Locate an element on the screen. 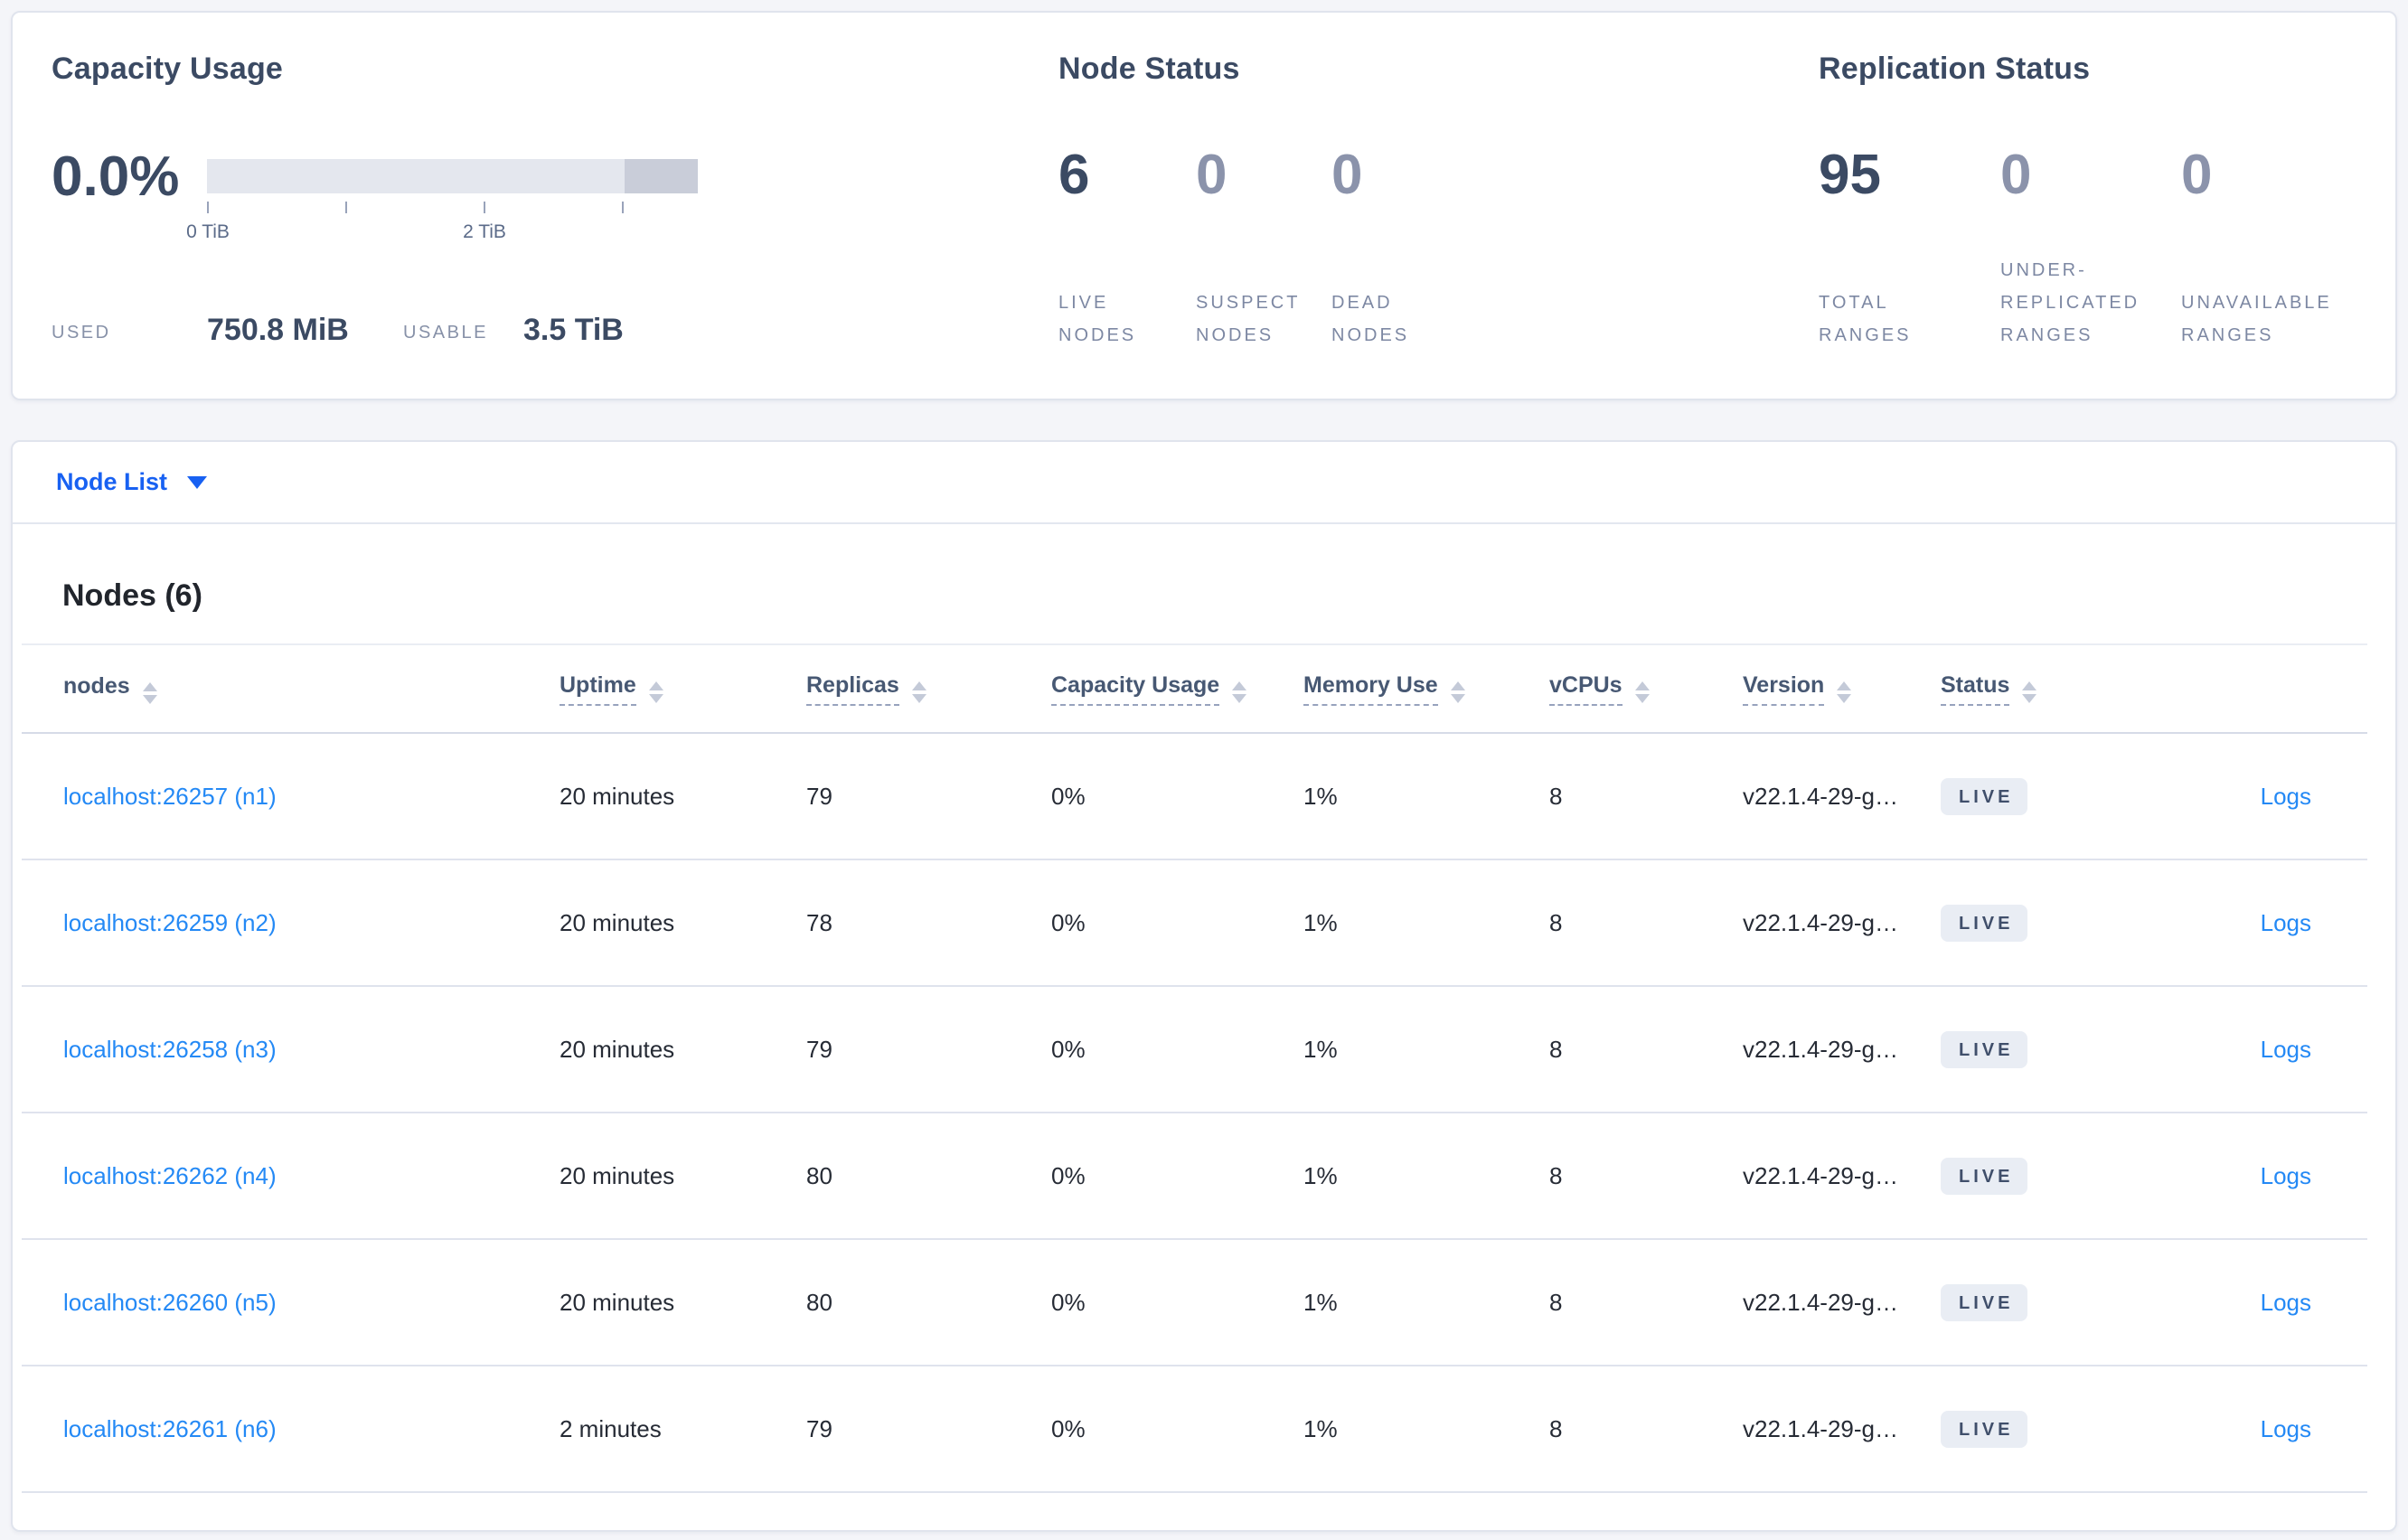 The height and width of the screenshot is (1540, 2408). unavailable-ranges-value: 0 is located at coordinates (2197, 175).